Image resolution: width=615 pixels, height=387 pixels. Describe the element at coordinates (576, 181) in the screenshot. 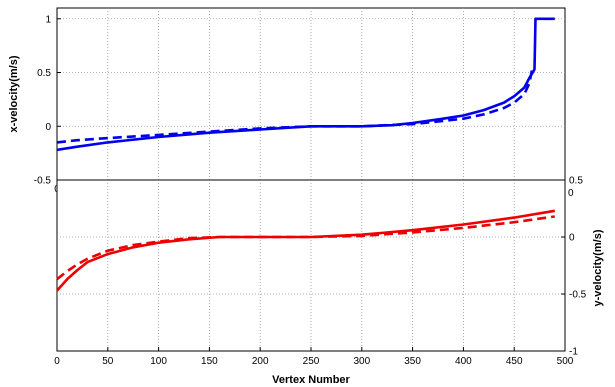

I see `bottom-ytick-label: 0.5` at that location.